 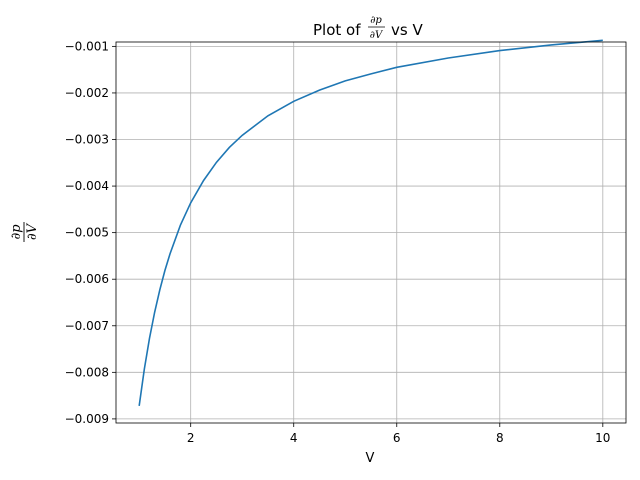 I want to click on y-tick-label: −0.005, so click(x=87, y=233).